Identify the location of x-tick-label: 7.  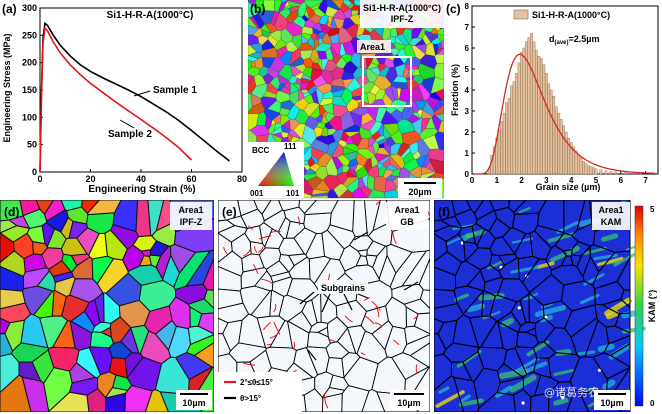
(645, 180).